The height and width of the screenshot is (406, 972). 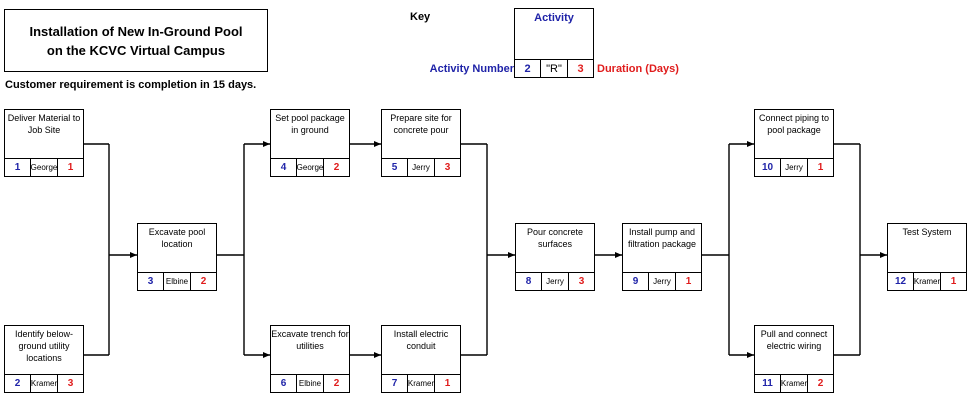 What do you see at coordinates (421, 359) in the screenshot?
I see `activity-node: Install electric conduit 7 Kramer 1` at bounding box center [421, 359].